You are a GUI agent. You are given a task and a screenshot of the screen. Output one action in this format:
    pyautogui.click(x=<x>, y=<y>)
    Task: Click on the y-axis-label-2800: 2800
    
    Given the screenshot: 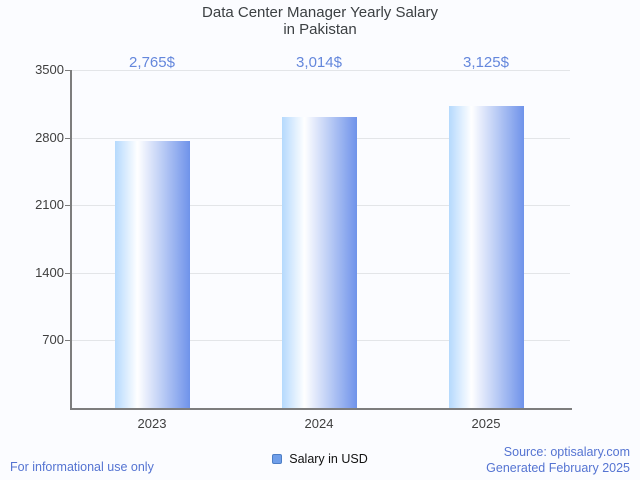 What is the action you would take?
    pyautogui.click(x=49, y=137)
    